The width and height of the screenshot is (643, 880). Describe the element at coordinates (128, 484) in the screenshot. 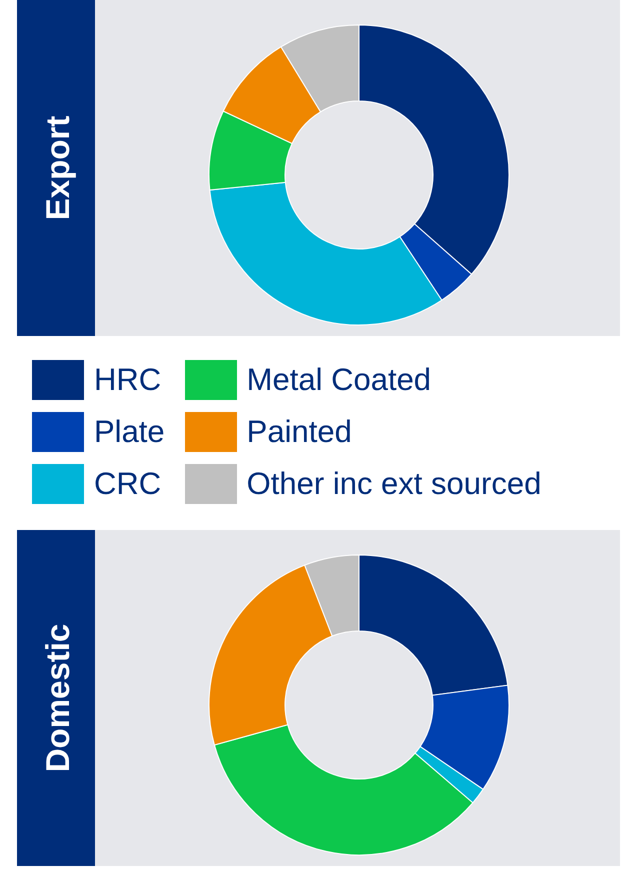

I see `legend-label: CRC` at that location.